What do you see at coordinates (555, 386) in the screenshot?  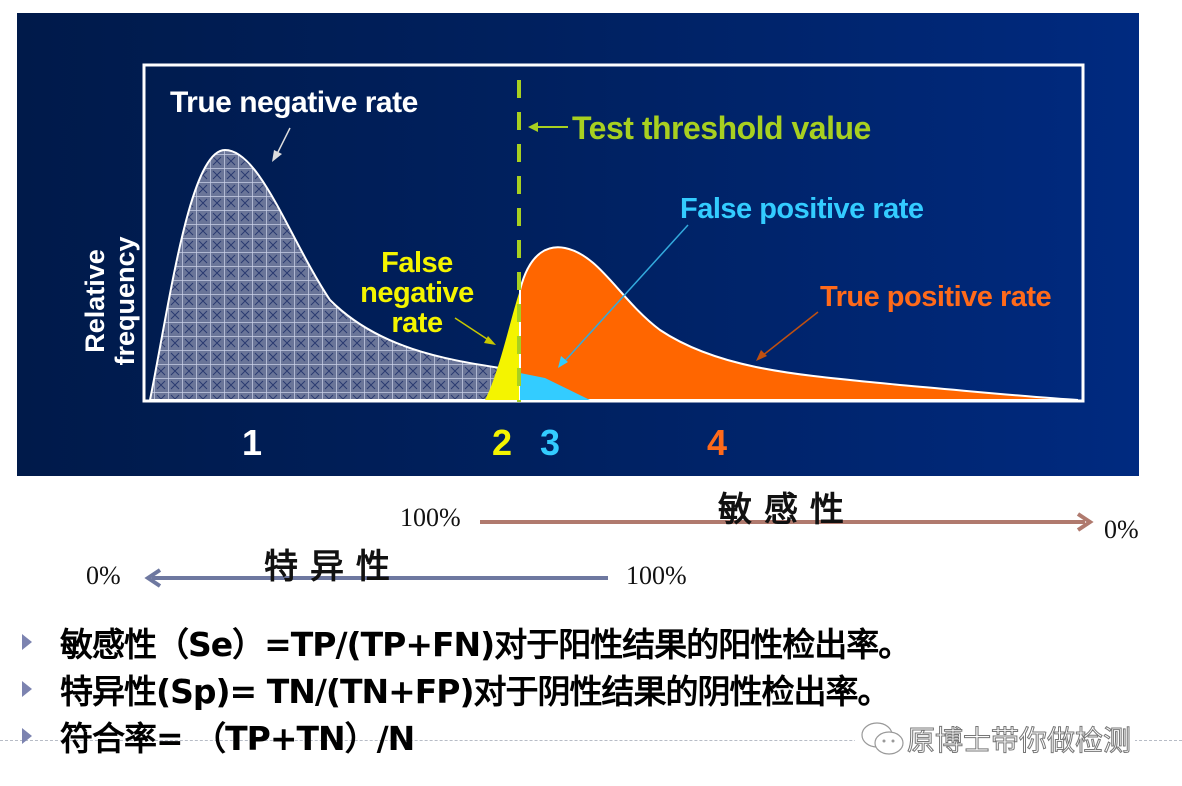 I see `false-positive-area` at bounding box center [555, 386].